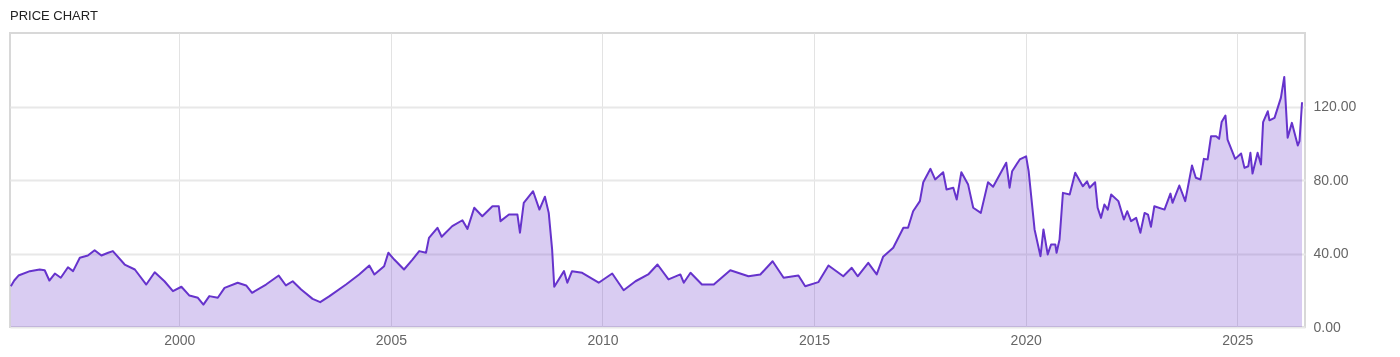 This screenshot has width=1400, height=357. I want to click on x-tick-label: 2020, so click(1026, 339).